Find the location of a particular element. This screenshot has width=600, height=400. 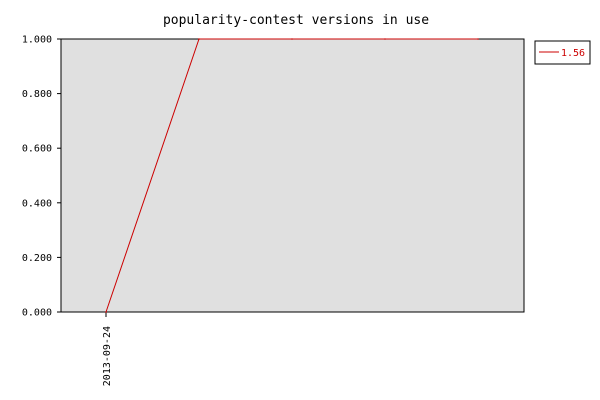

y-tick-label: 0.800 is located at coordinates (37, 94).